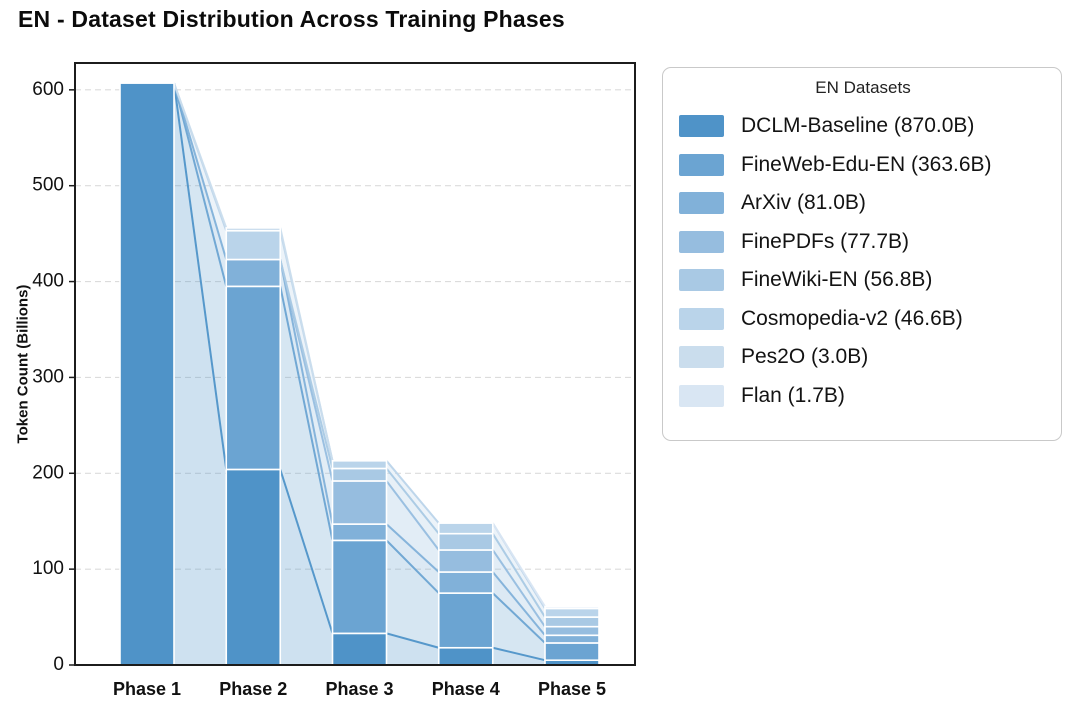 Image resolution: width=1080 pixels, height=716 pixels. Describe the element at coordinates (359, 689) in the screenshot. I see `x-tick-label: Phase 3` at that location.